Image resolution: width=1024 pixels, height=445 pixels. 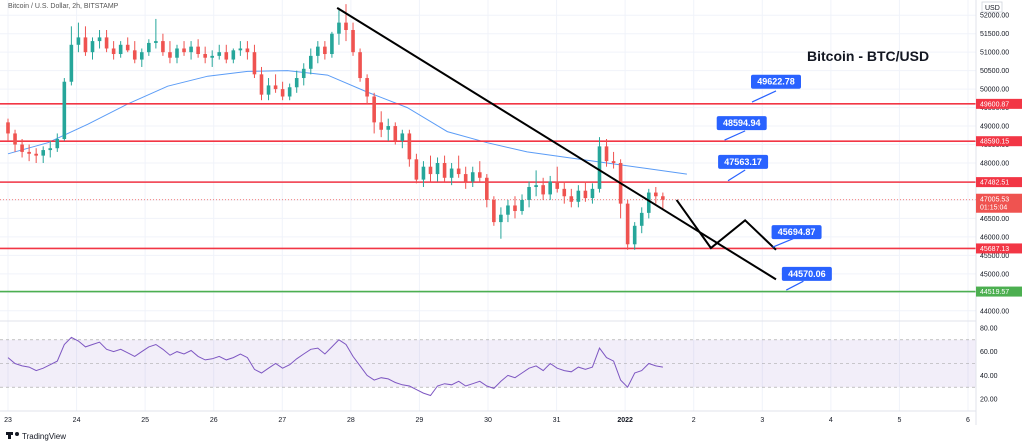 What do you see at coordinates (989, 400) in the screenshot?
I see `rsi-tick-label: 20.00` at bounding box center [989, 400].